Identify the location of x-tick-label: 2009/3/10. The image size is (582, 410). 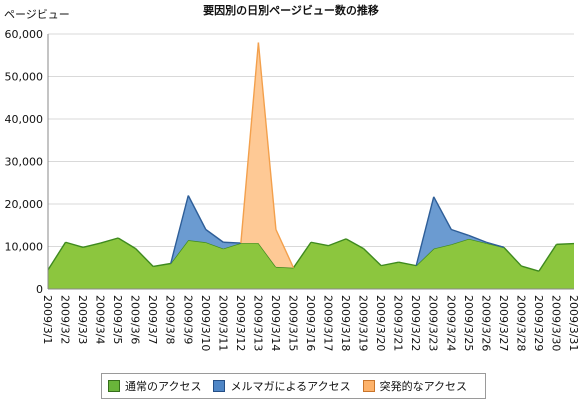
(205, 323).